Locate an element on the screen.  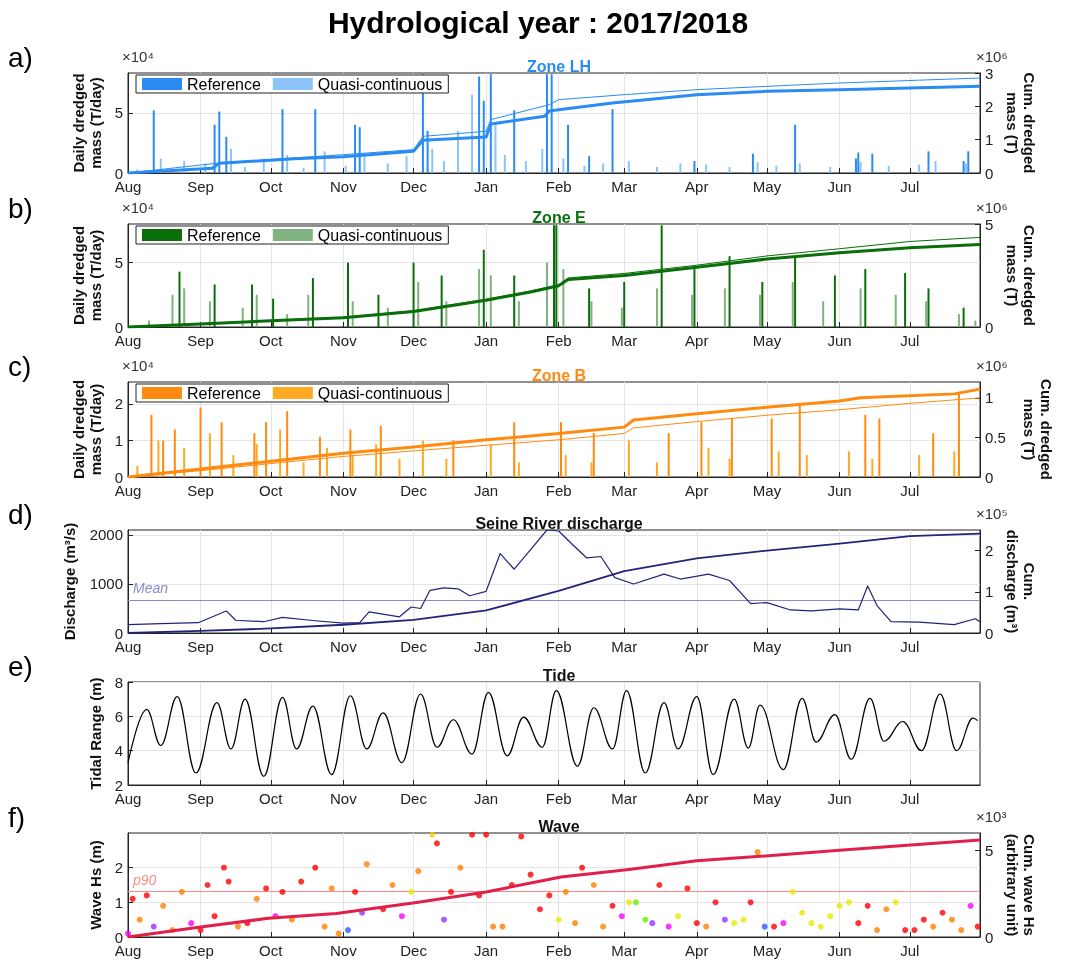
text: d) is located at coordinates (20, 514).